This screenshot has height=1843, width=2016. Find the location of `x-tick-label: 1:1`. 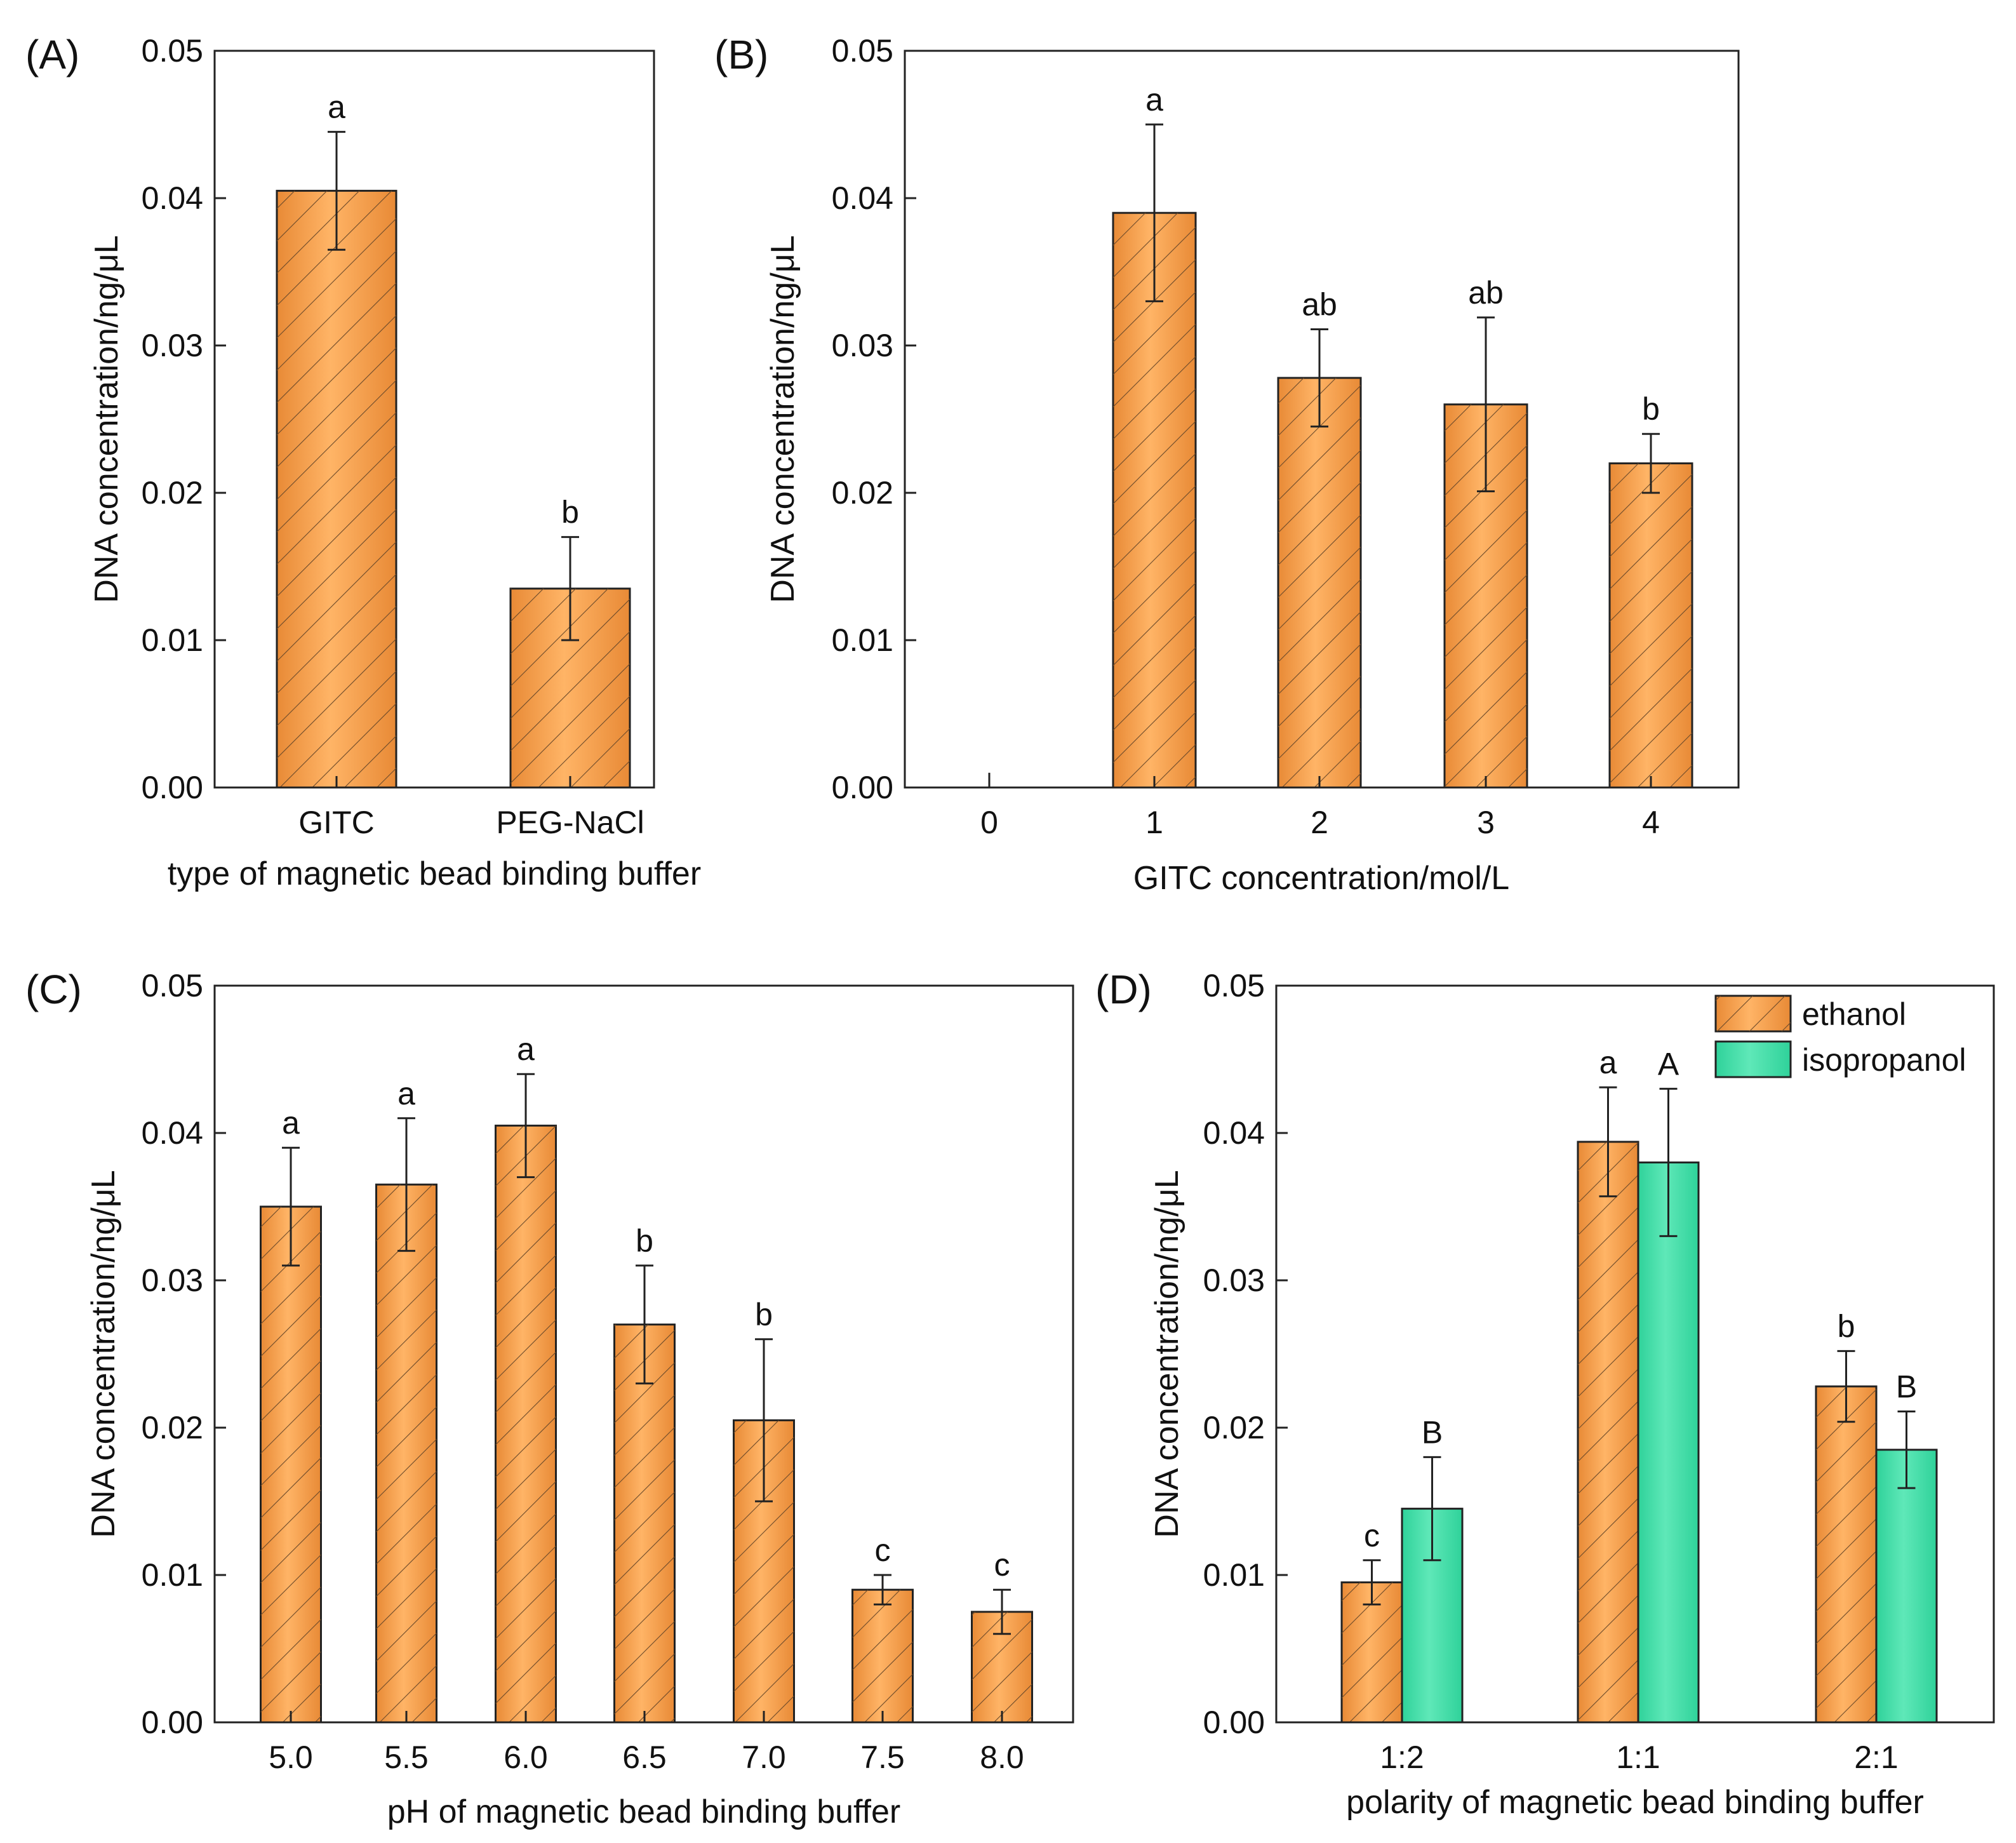

x-tick-label: 1:1 is located at coordinates (1638, 1757).